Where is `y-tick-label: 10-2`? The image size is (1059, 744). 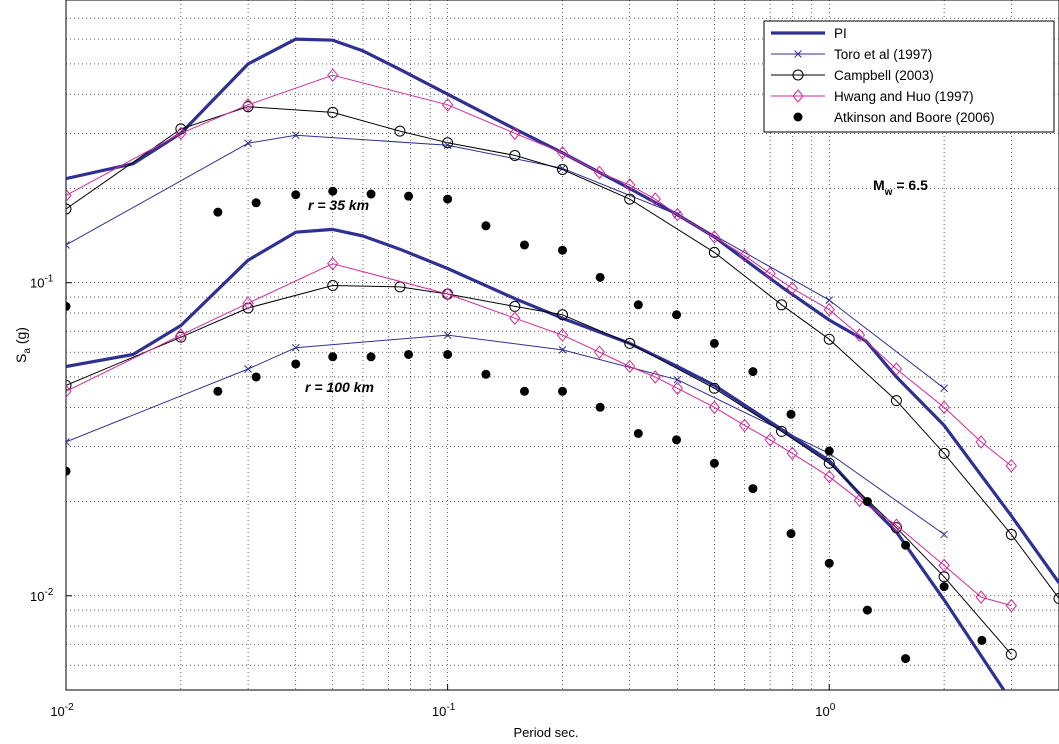 y-tick-label: 10-2 is located at coordinates (42, 595).